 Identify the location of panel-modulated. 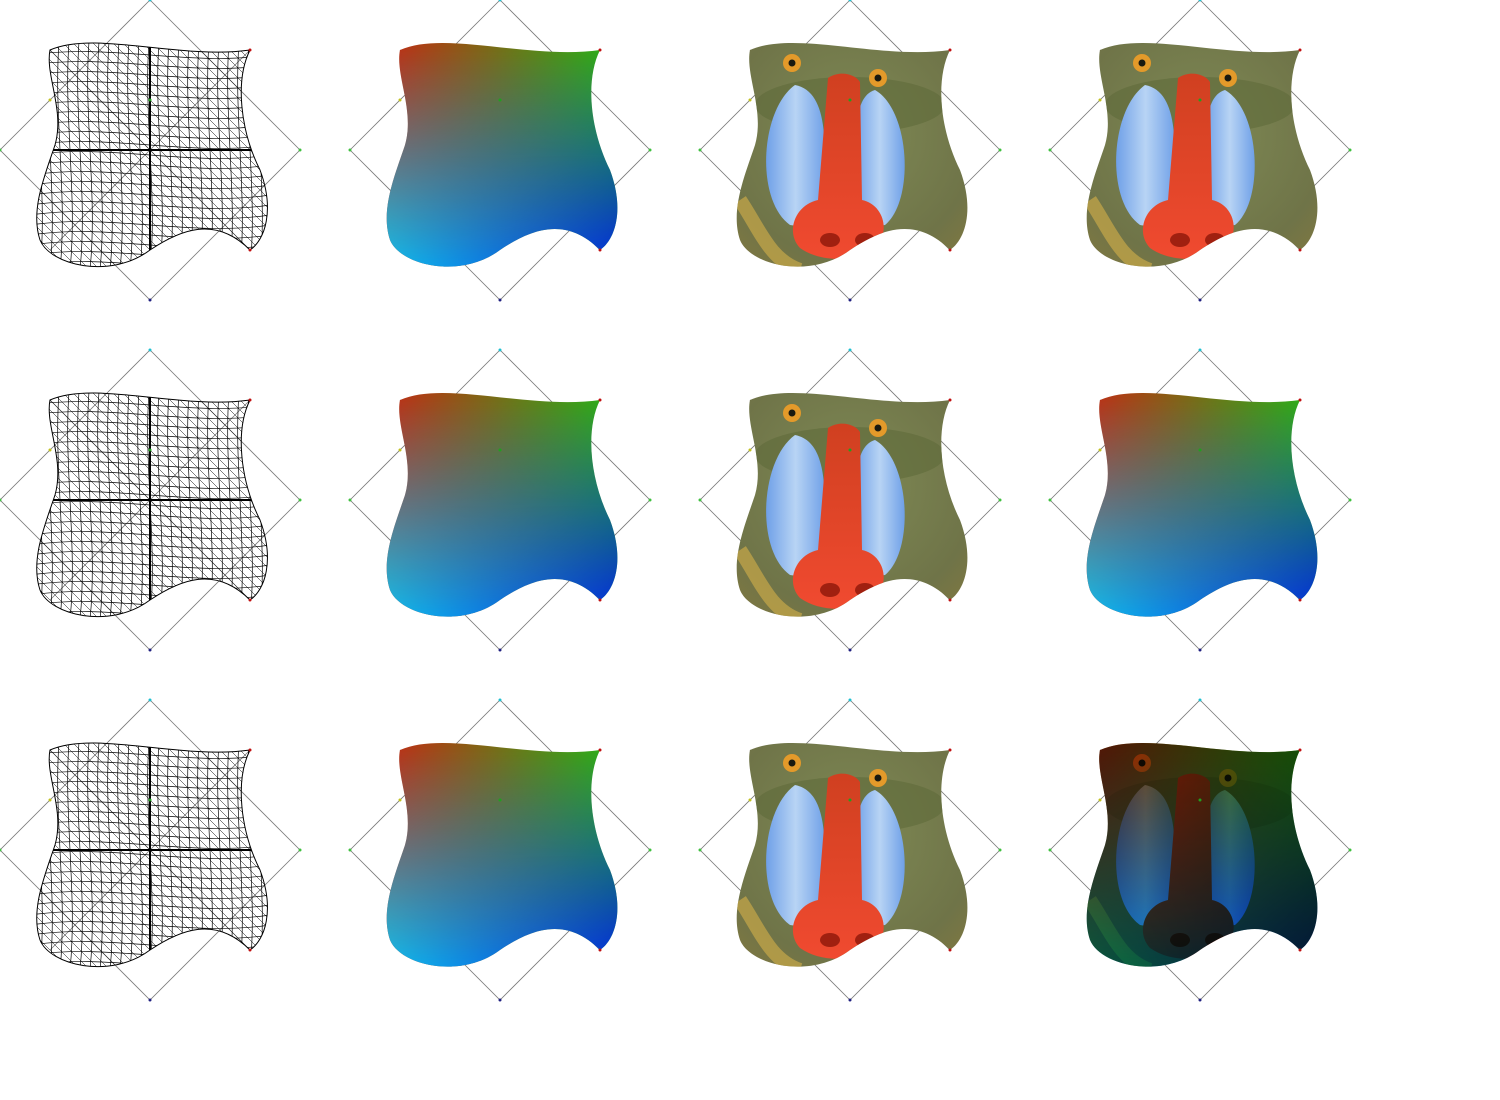
(1200, 850).